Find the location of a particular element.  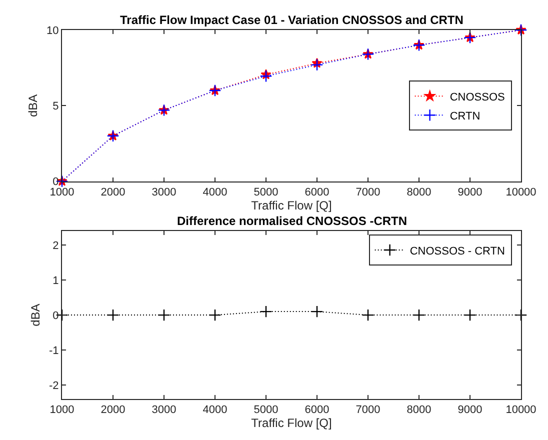

chart-title: Difference normalised CNOSSOS -CRTN is located at coordinates (292, 221).